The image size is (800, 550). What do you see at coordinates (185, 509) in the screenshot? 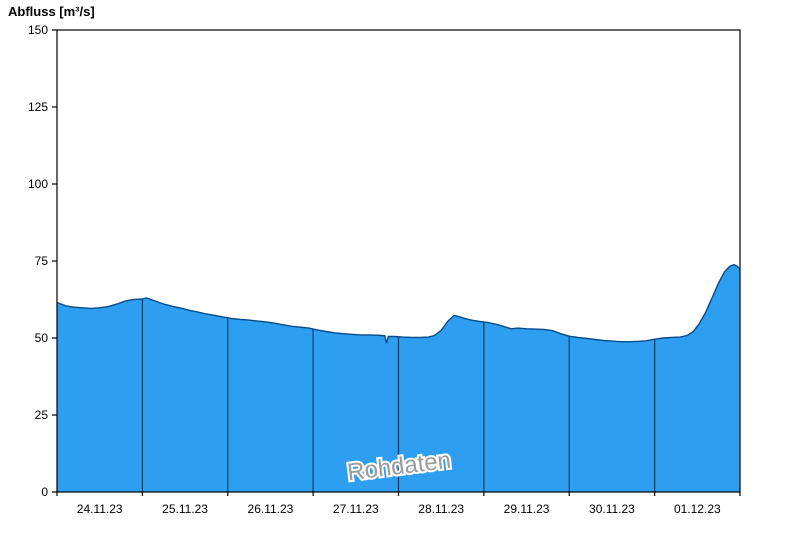
I see `x-axis-tick-label: 25.11.23` at bounding box center [185, 509].